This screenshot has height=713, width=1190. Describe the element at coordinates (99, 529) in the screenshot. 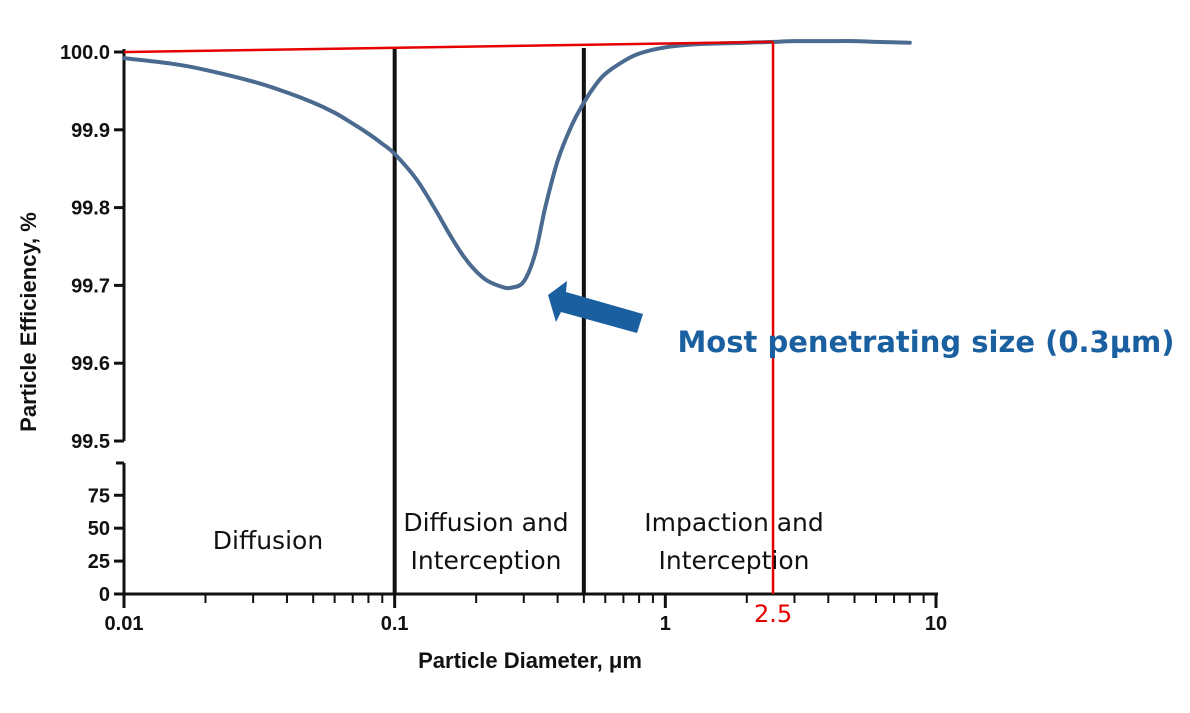

I see `y-tick-label: 50` at that location.